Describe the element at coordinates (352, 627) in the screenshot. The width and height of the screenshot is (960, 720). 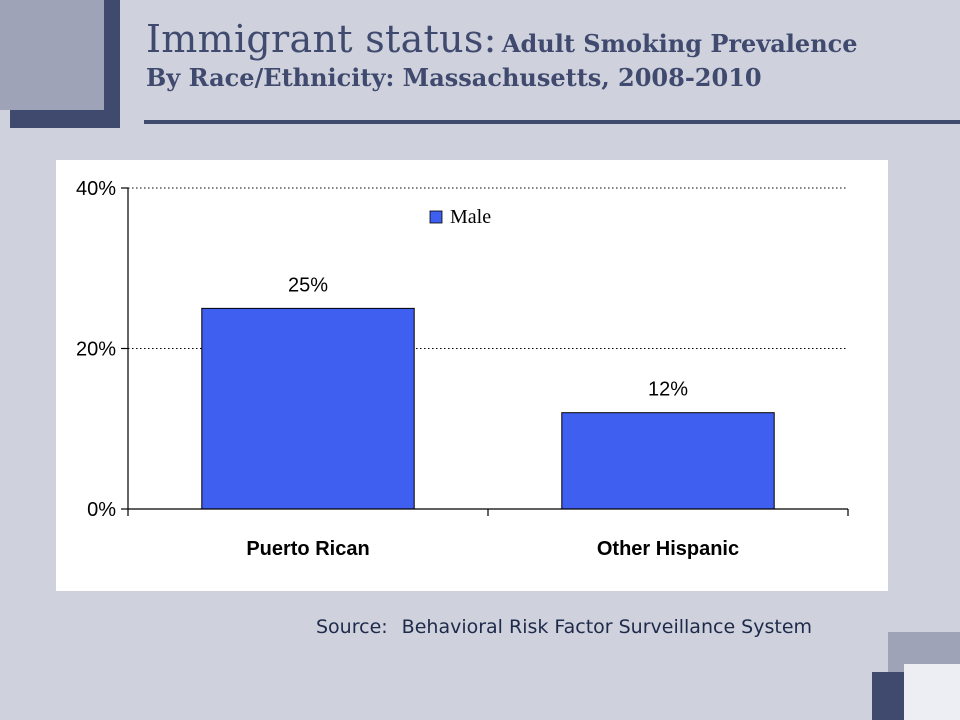
I see `source-label: Source:` at that location.